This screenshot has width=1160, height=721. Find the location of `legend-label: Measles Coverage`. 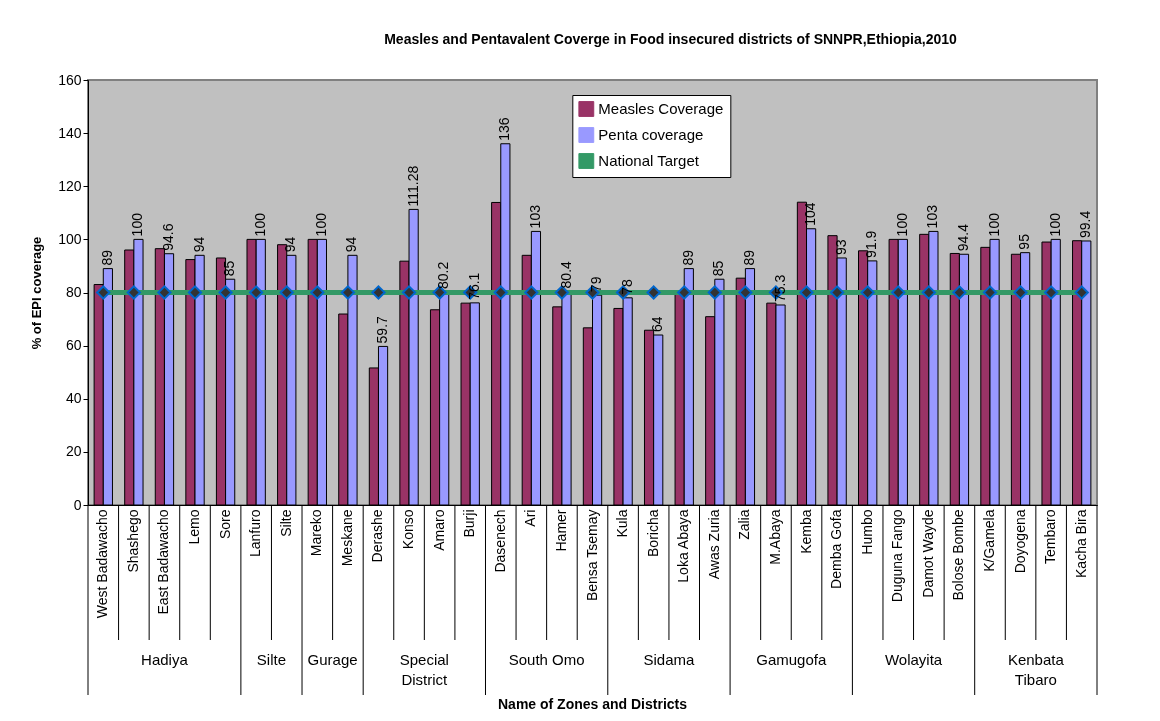

legend-label: Measles Coverage is located at coordinates (661, 108).